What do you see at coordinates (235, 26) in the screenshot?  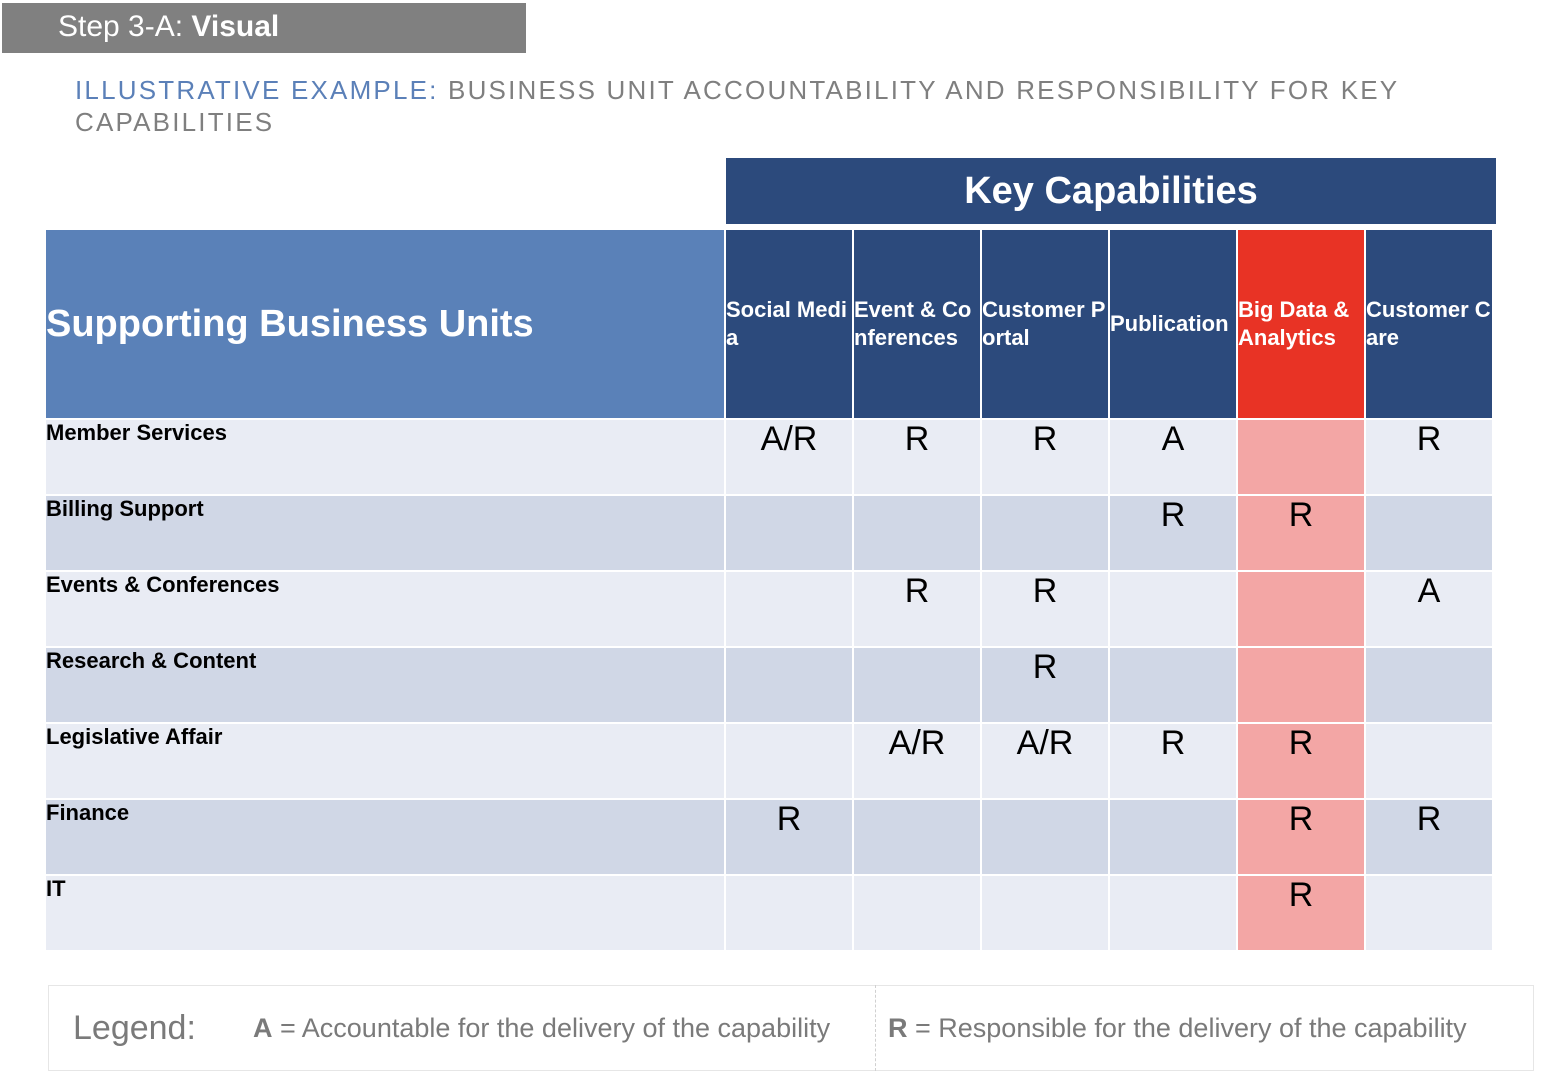 I see `step-title: Visual` at bounding box center [235, 26].